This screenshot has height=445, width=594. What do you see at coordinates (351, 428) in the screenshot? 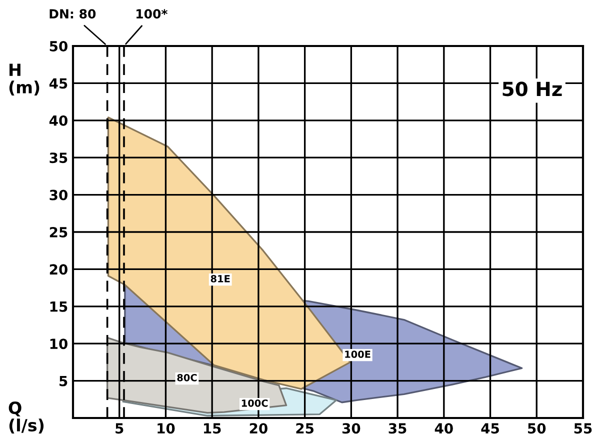
I see `x-tick-label: 30` at bounding box center [351, 428].